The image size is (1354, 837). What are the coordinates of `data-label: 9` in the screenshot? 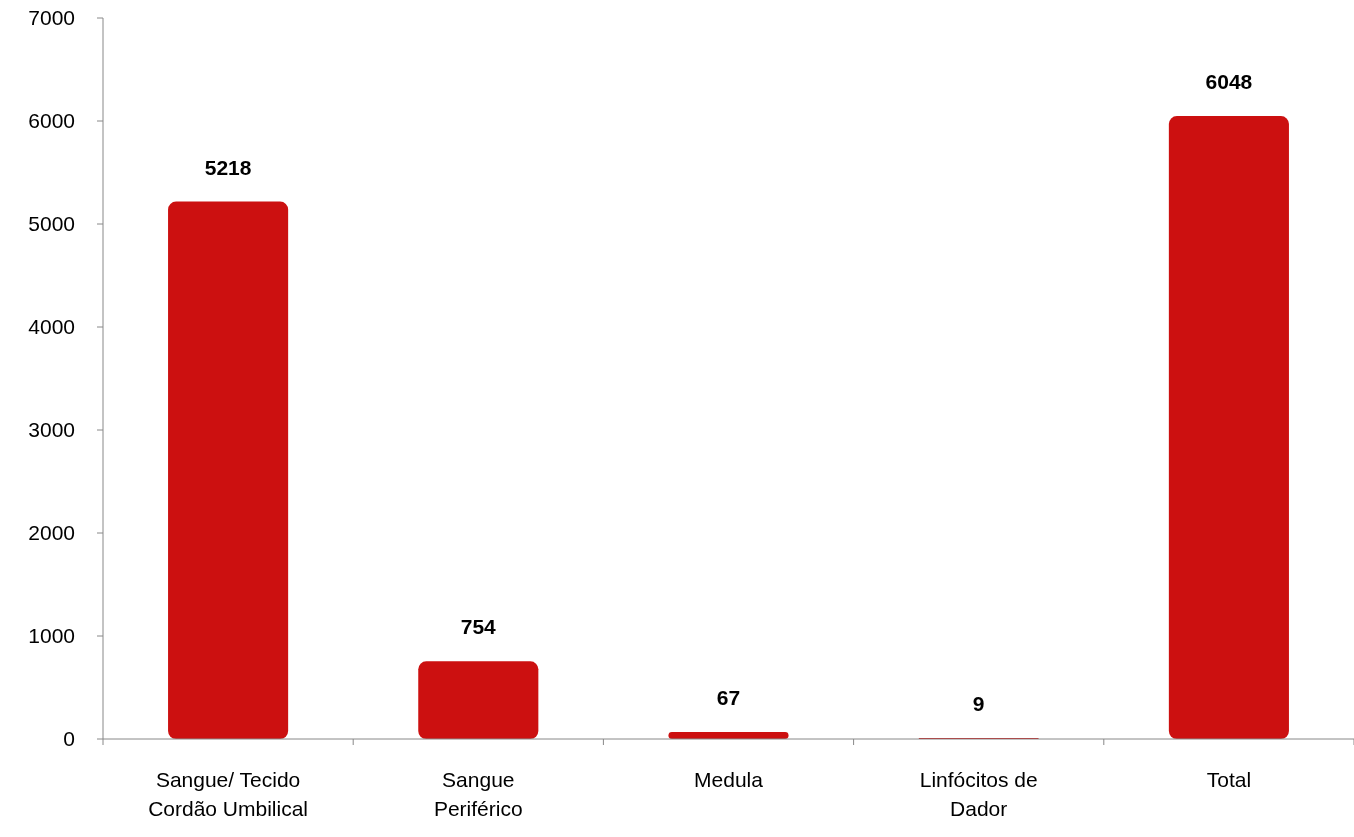 It's located at (978, 704).